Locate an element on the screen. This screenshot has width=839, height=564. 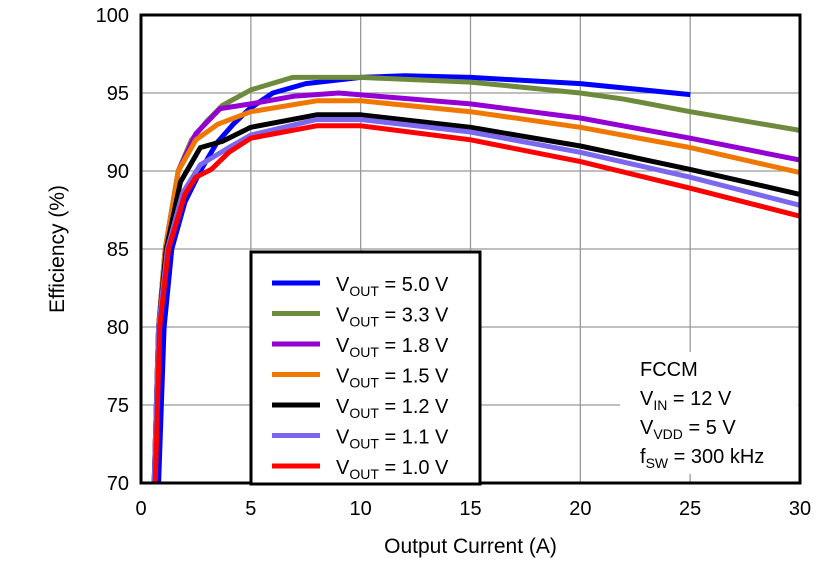
x-axis-label: Output Current (A) is located at coordinates (470, 546).